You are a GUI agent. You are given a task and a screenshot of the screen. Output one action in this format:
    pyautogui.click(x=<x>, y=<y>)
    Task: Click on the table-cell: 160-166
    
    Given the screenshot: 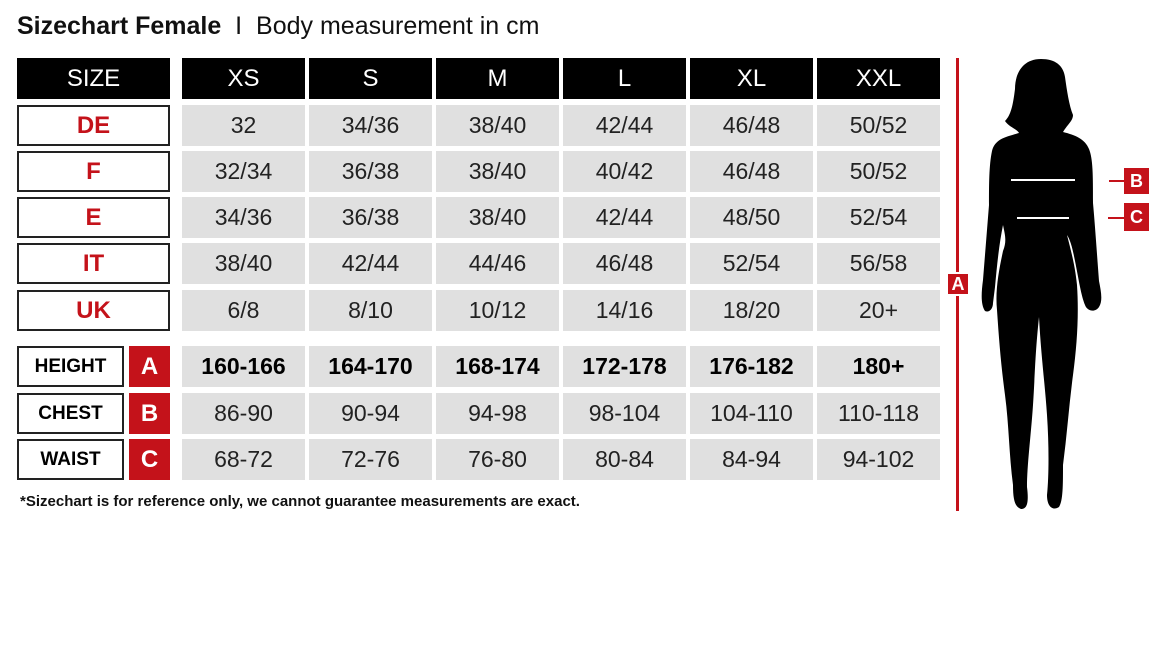 What is the action you would take?
    pyautogui.click(x=243, y=366)
    